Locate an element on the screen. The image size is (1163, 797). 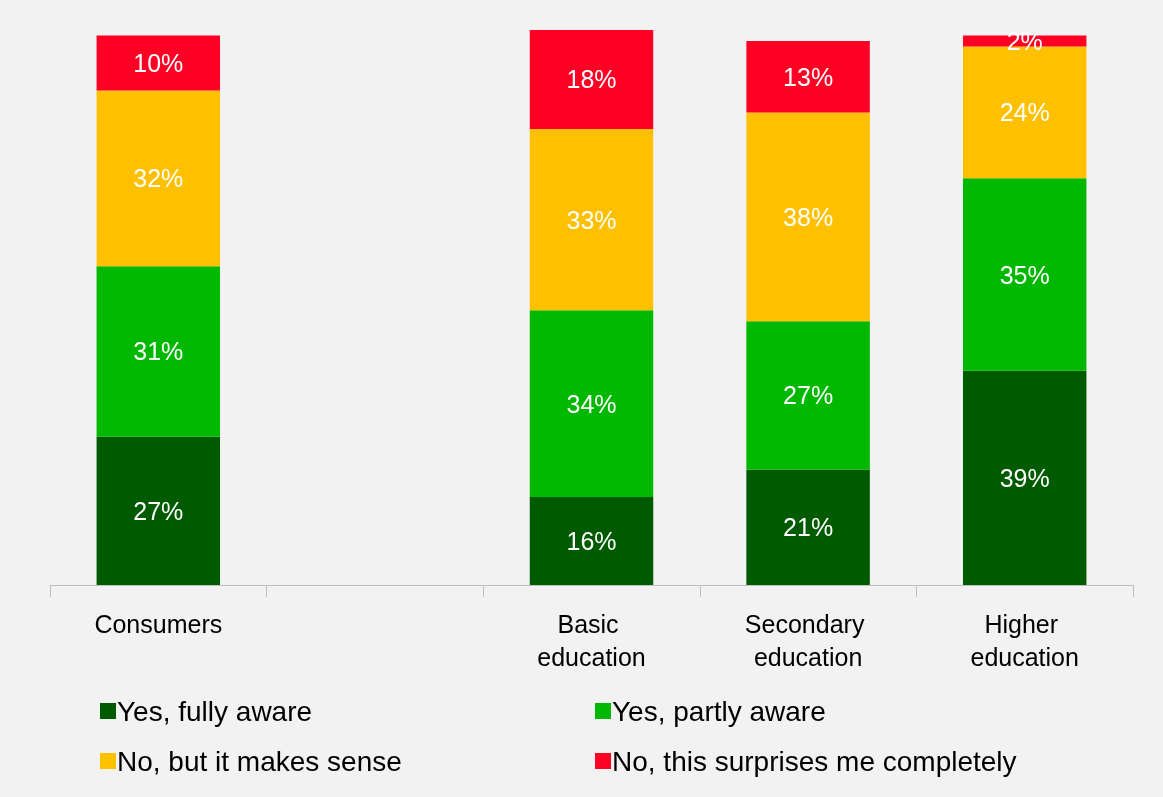
x-tick-label: Consumers is located at coordinates (158, 623).